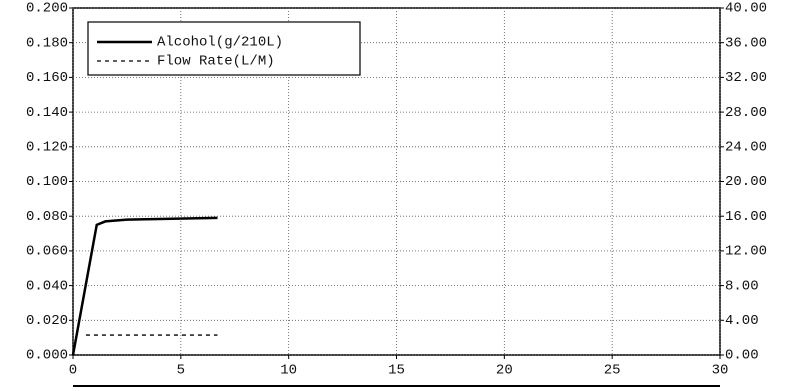 The height and width of the screenshot is (391, 811). I want to click on y2-tick-label: 16.00, so click(746, 217).